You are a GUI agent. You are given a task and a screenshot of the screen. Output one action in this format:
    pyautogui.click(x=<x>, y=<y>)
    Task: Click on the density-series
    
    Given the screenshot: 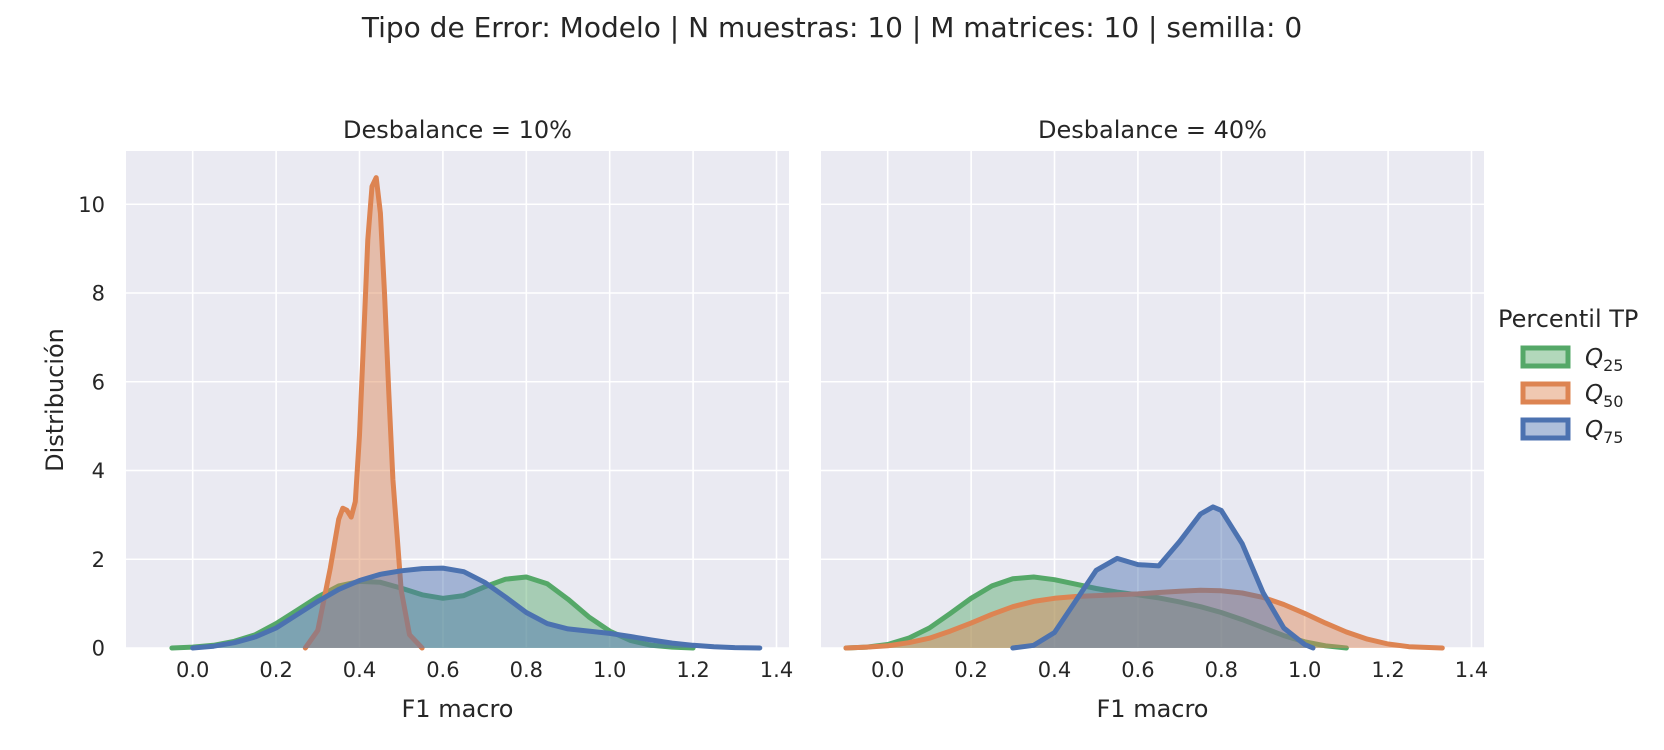 What is the action you would take?
    pyautogui.click(x=1144, y=577)
    